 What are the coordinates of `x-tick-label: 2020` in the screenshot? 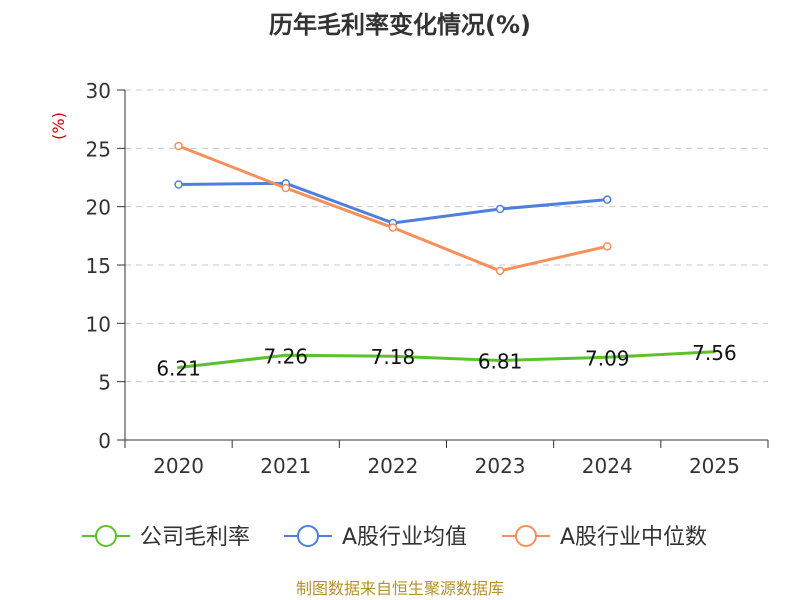 It's located at (178, 466).